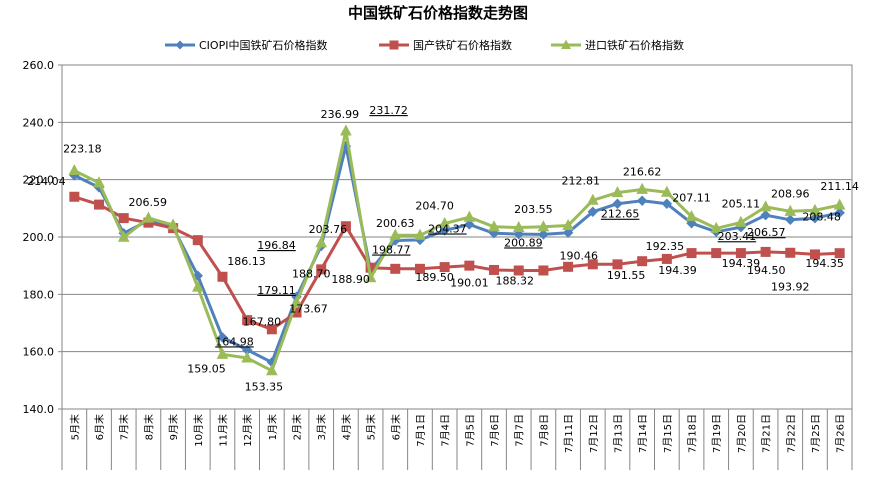 This screenshot has height=482, width=876. What do you see at coordinates (99, 427) in the screenshot?
I see `x-tick-label: 6月末` at bounding box center [99, 427].